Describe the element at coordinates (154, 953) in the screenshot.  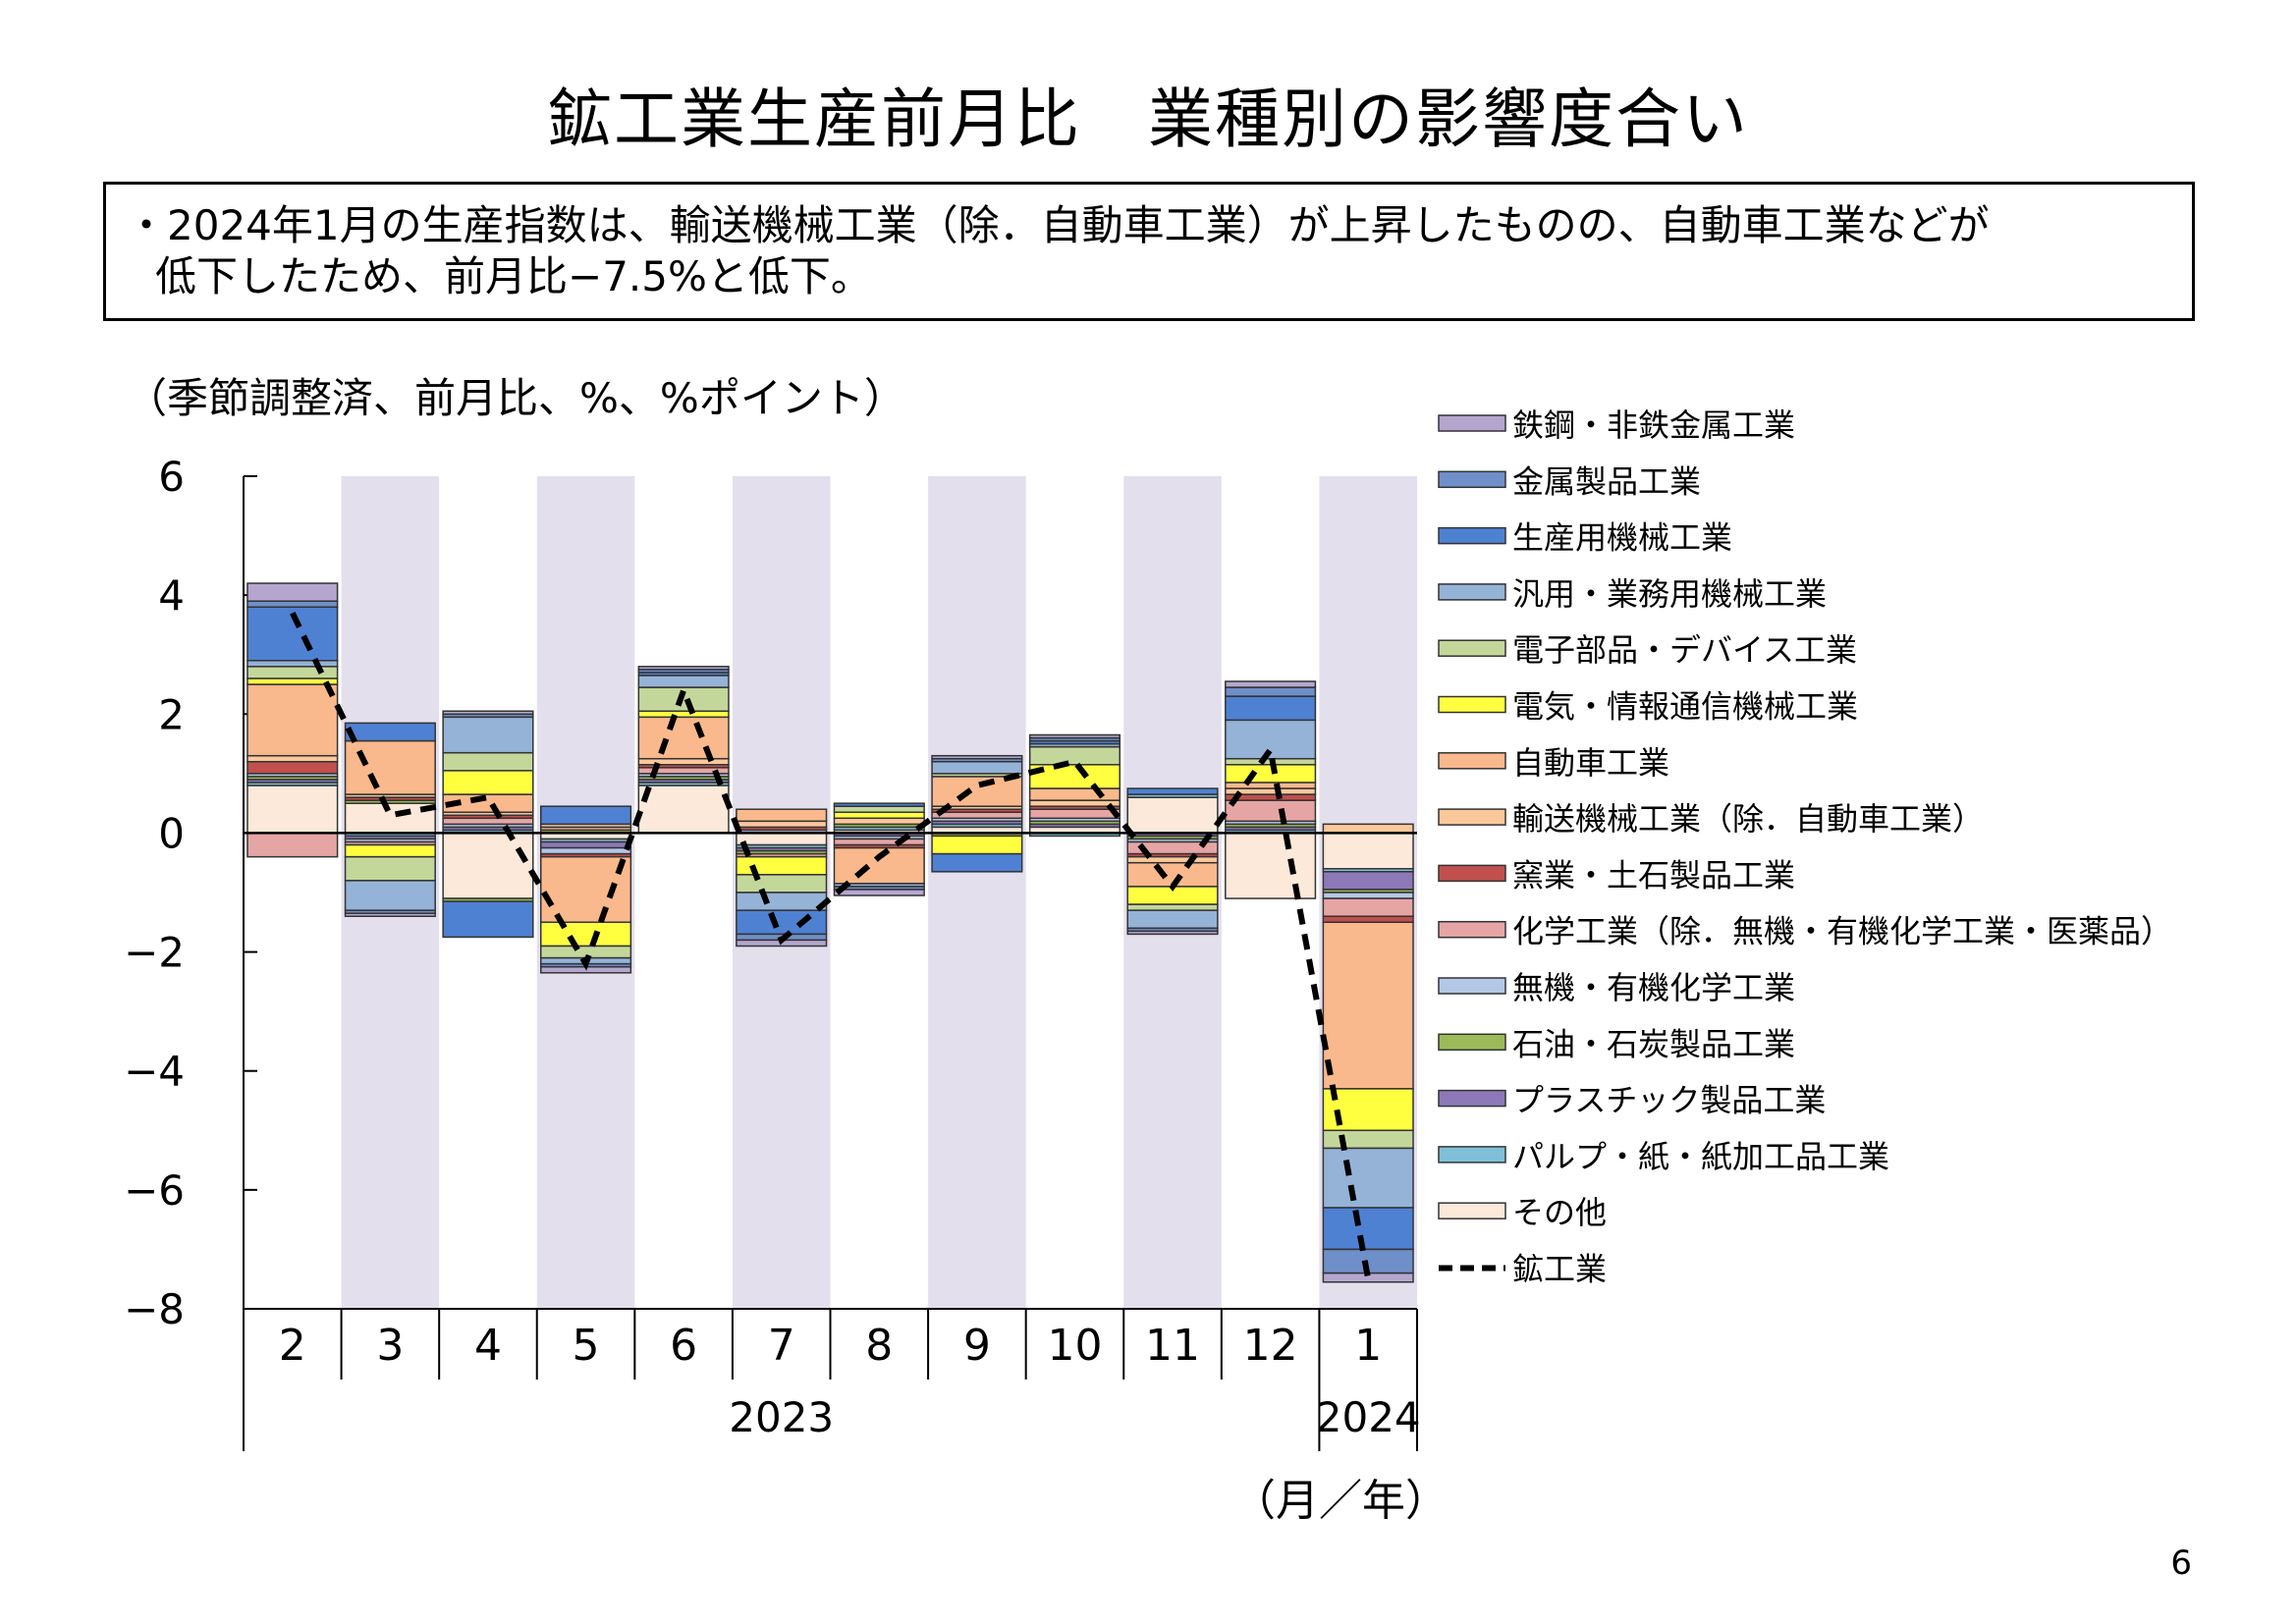
I see `y-tick-label: −2` at that location.